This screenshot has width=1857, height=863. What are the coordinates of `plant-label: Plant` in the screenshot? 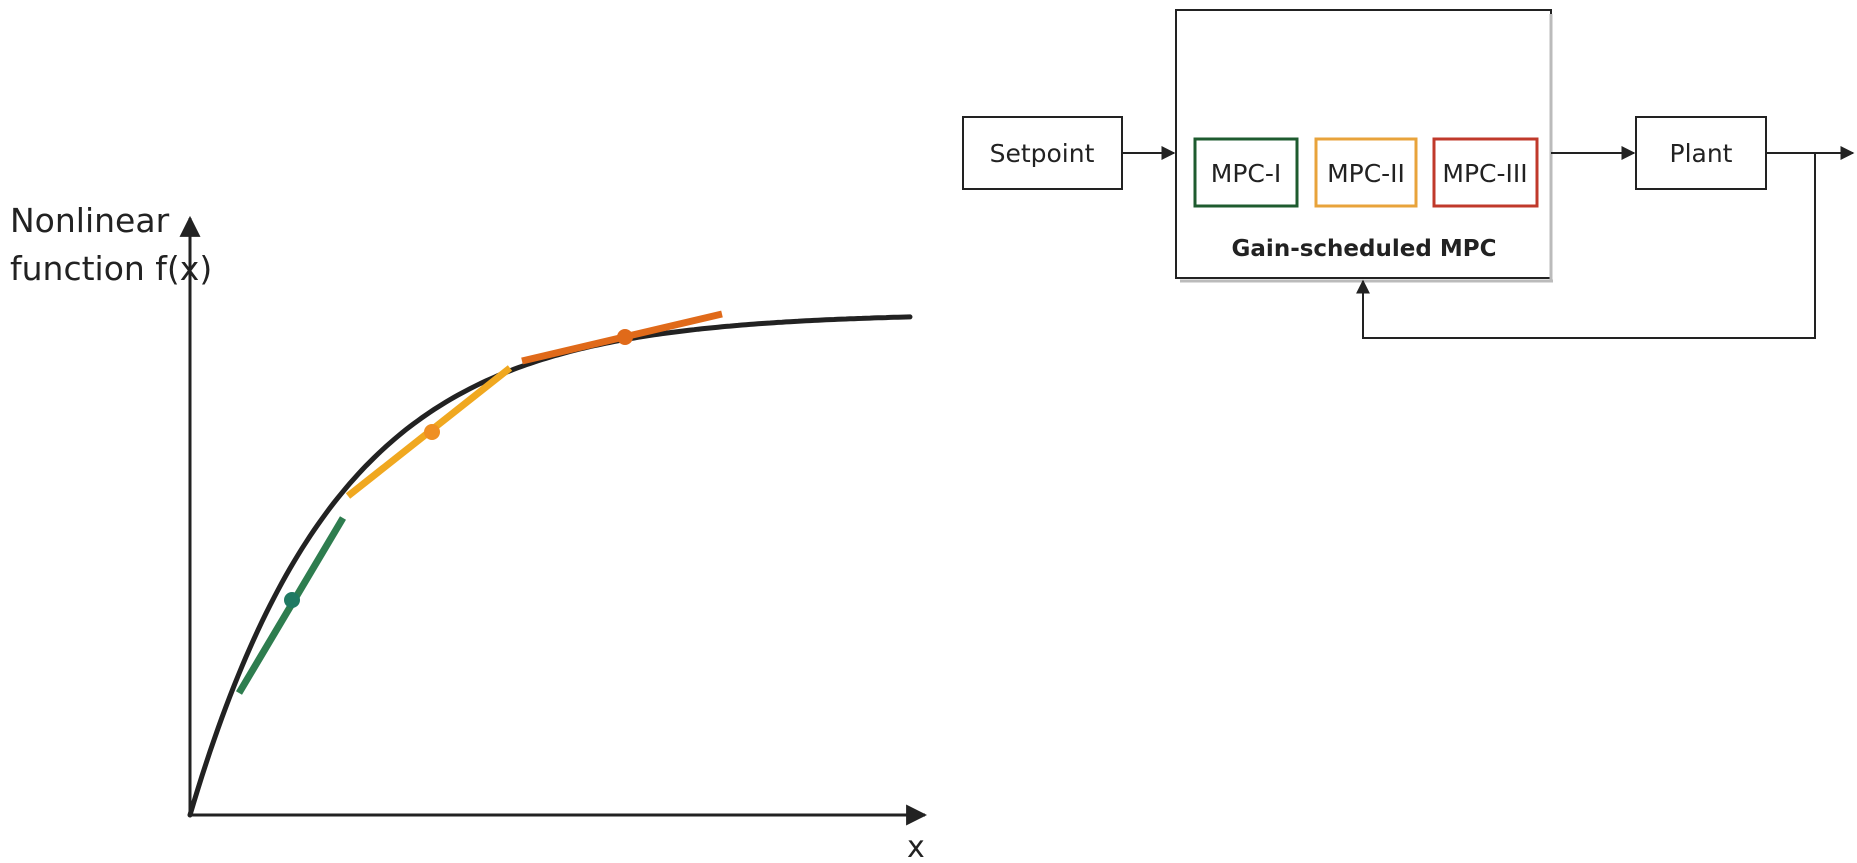 It's located at (1701, 153).